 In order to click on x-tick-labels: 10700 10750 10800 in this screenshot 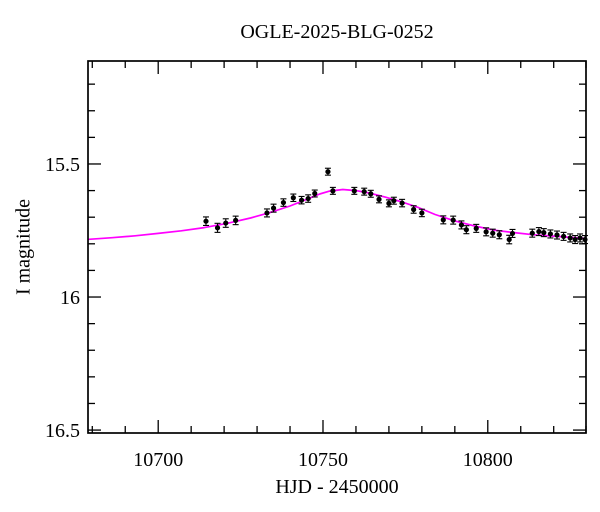, I will do `click(323, 460)`.